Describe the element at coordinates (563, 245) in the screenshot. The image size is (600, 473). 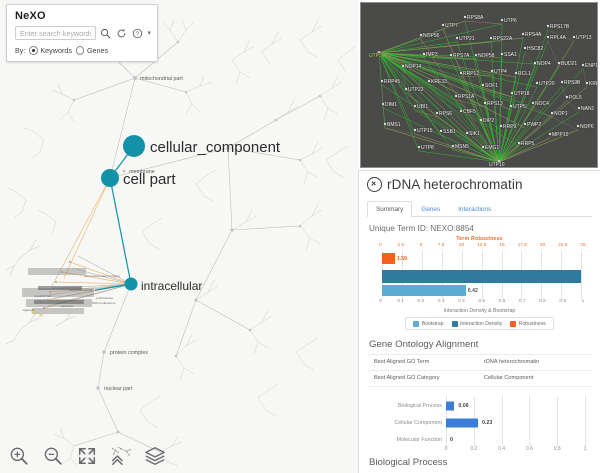
I see `axis-tick-label: 22.5` at that location.